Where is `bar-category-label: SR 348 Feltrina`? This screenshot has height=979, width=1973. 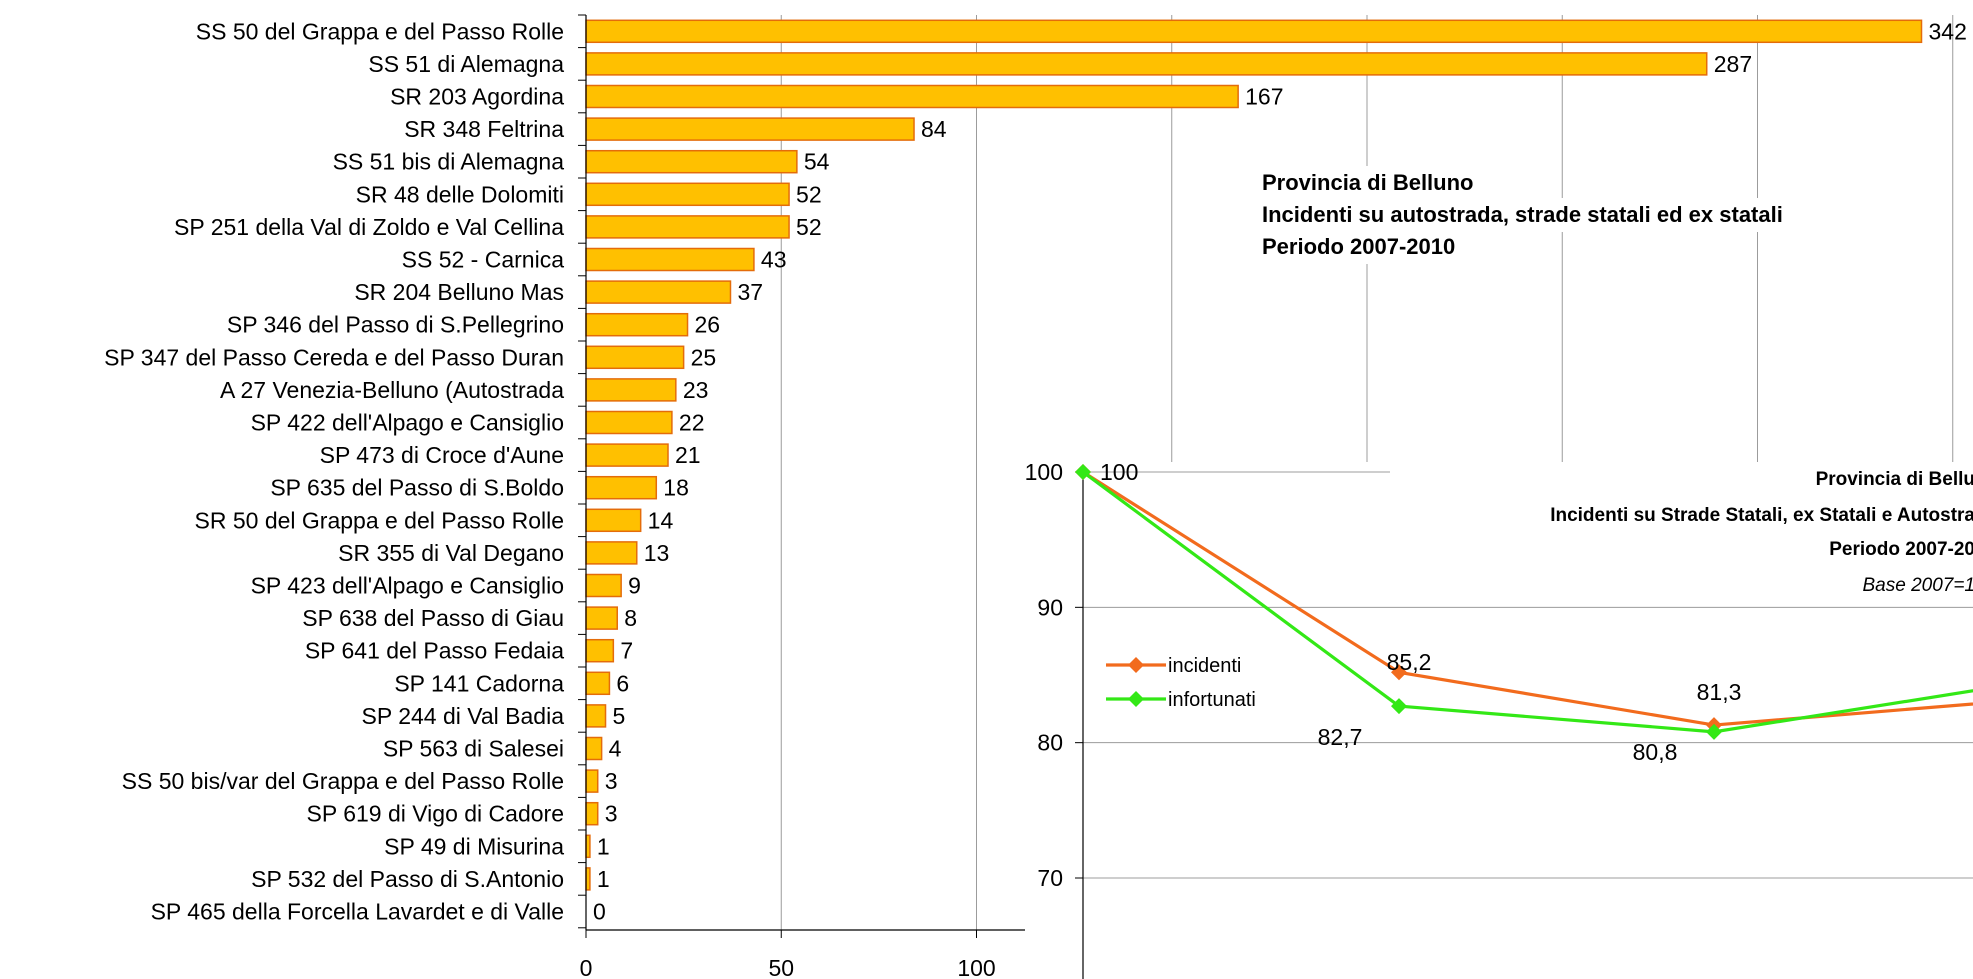 bar-category-label: SR 348 Feltrina is located at coordinates (484, 129).